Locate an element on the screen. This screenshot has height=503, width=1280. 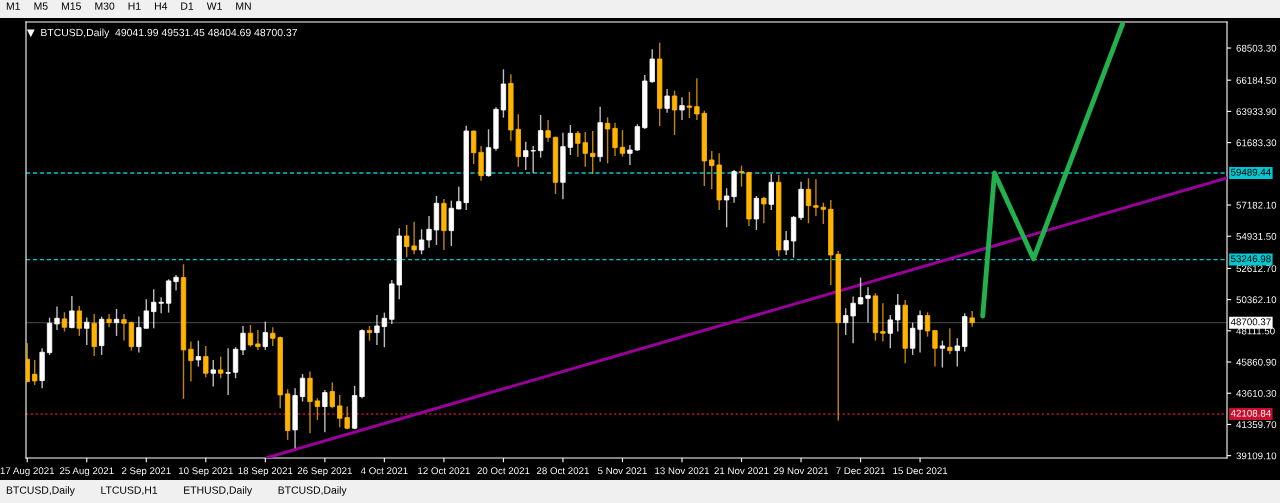
x-tick-label: 12 Oct 2021 is located at coordinates (444, 471).